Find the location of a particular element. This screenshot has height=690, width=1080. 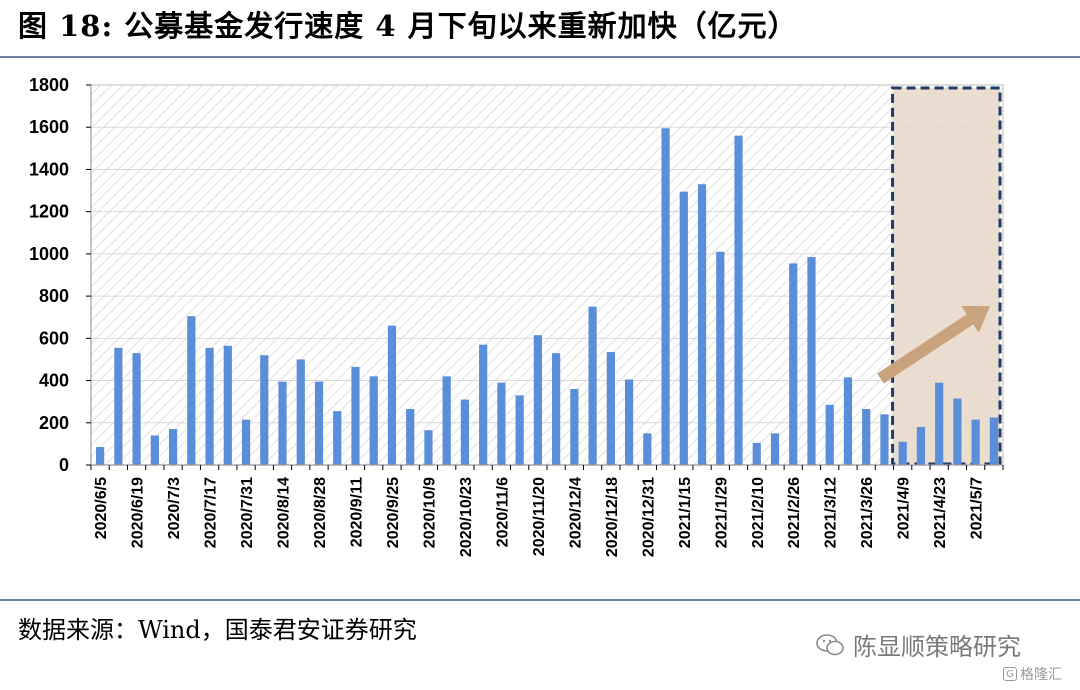

x-tick-label: 2020/10/9 is located at coordinates (429, 512).